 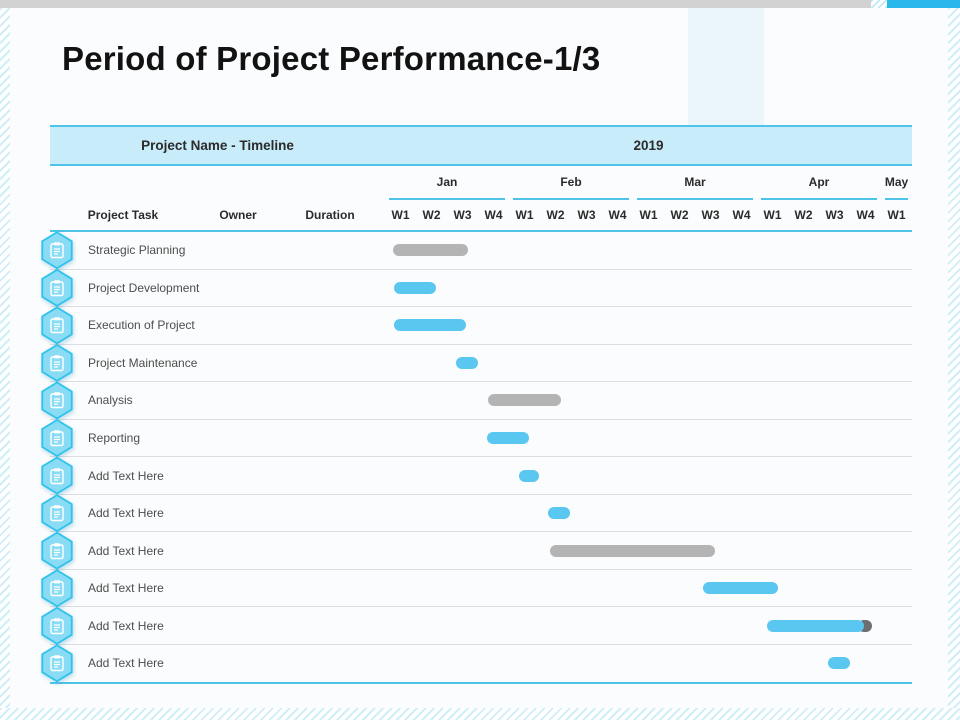 I want to click on year-header: 2019, so click(x=648, y=145).